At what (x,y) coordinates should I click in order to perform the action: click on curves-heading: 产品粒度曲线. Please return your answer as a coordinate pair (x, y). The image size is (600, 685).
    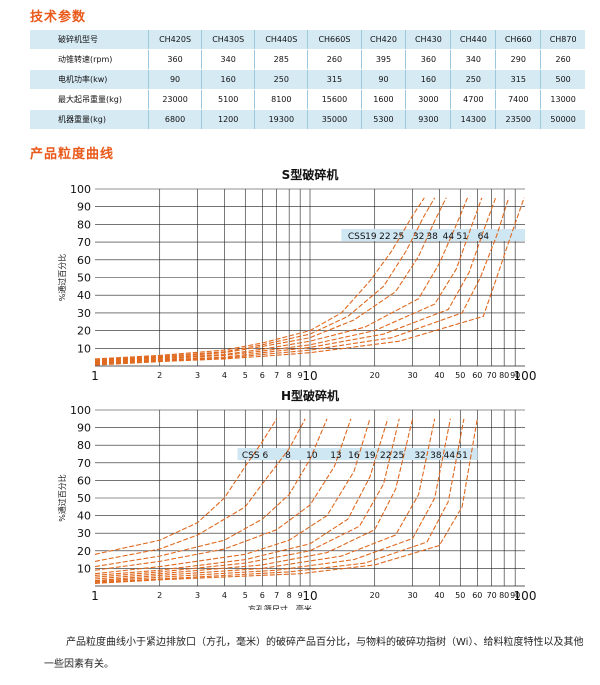
    Looking at the image, I should click on (72, 154).